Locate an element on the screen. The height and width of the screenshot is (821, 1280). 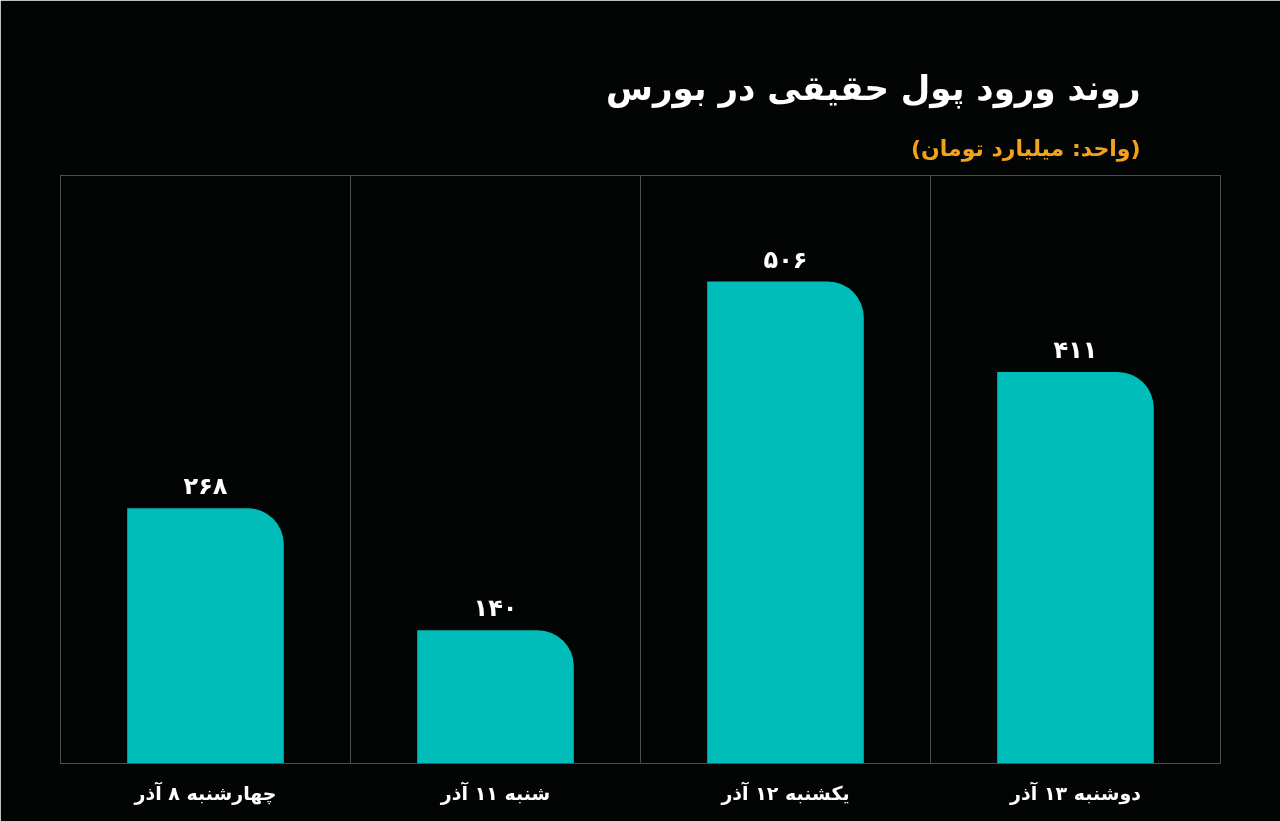
chart-title: روند ورود پول حقیقی در بورس is located at coordinates (873, 88).